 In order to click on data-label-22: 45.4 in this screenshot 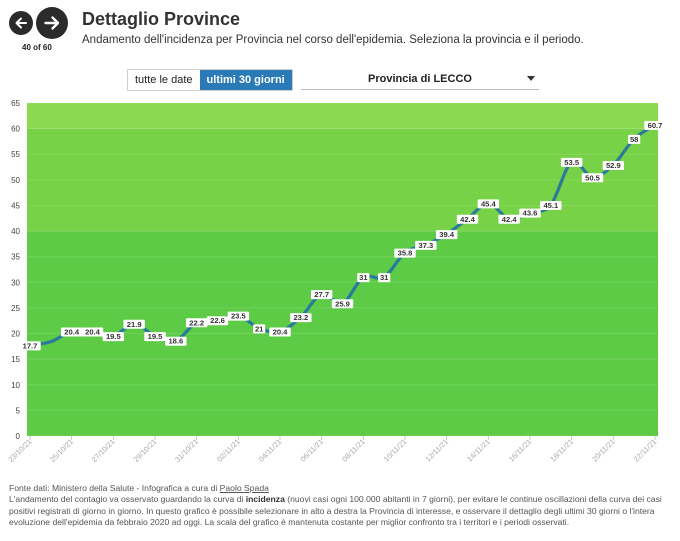, I will do `click(489, 203)`.